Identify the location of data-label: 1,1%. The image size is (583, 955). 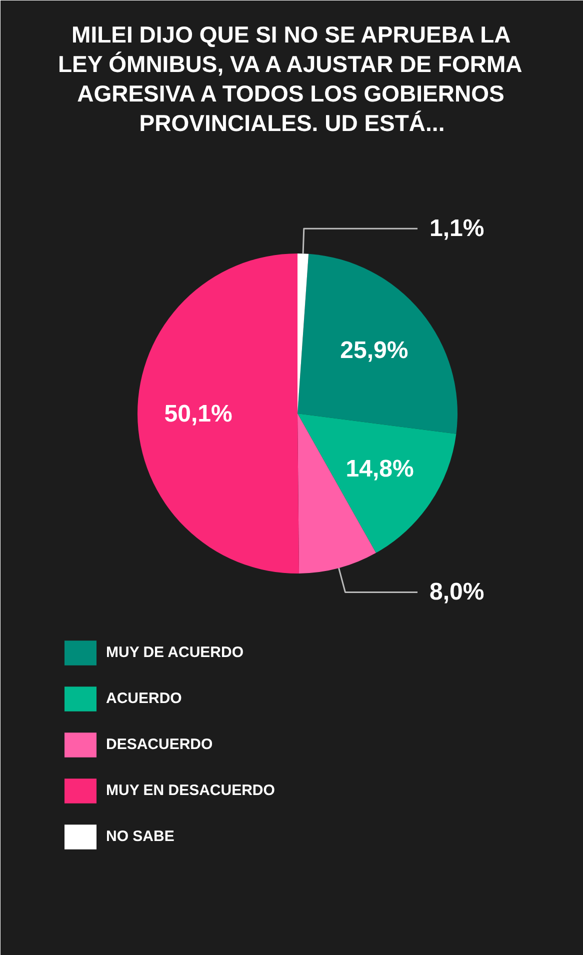
(457, 228).